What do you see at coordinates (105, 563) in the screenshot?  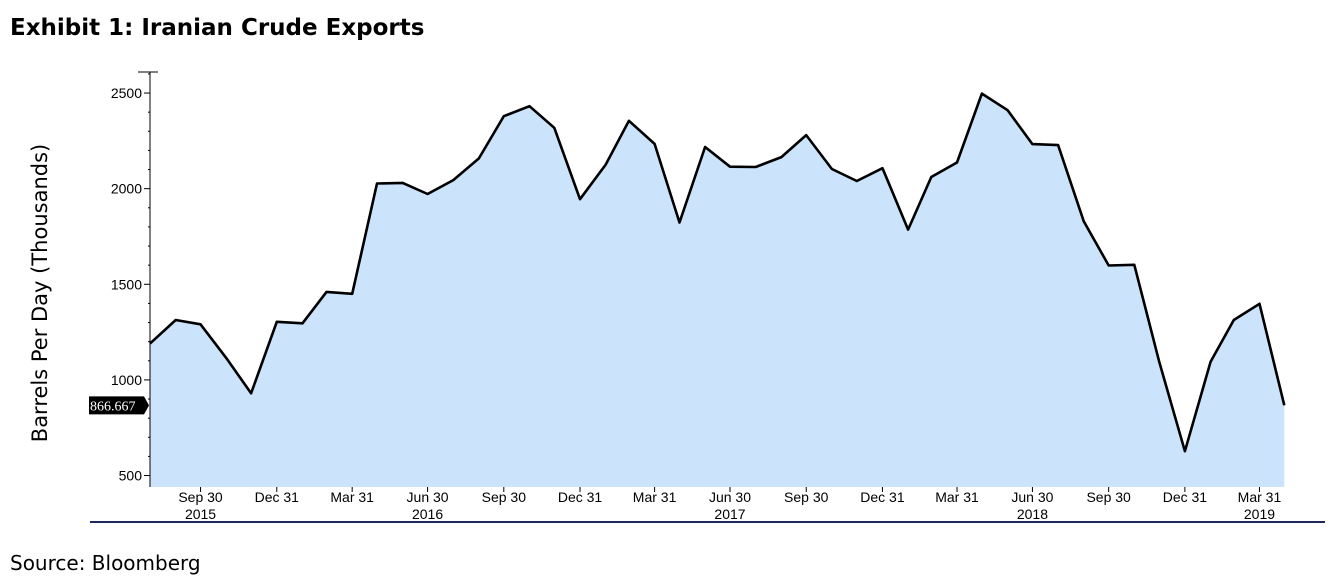 I see `source-note: Source: Bloomberg` at bounding box center [105, 563].